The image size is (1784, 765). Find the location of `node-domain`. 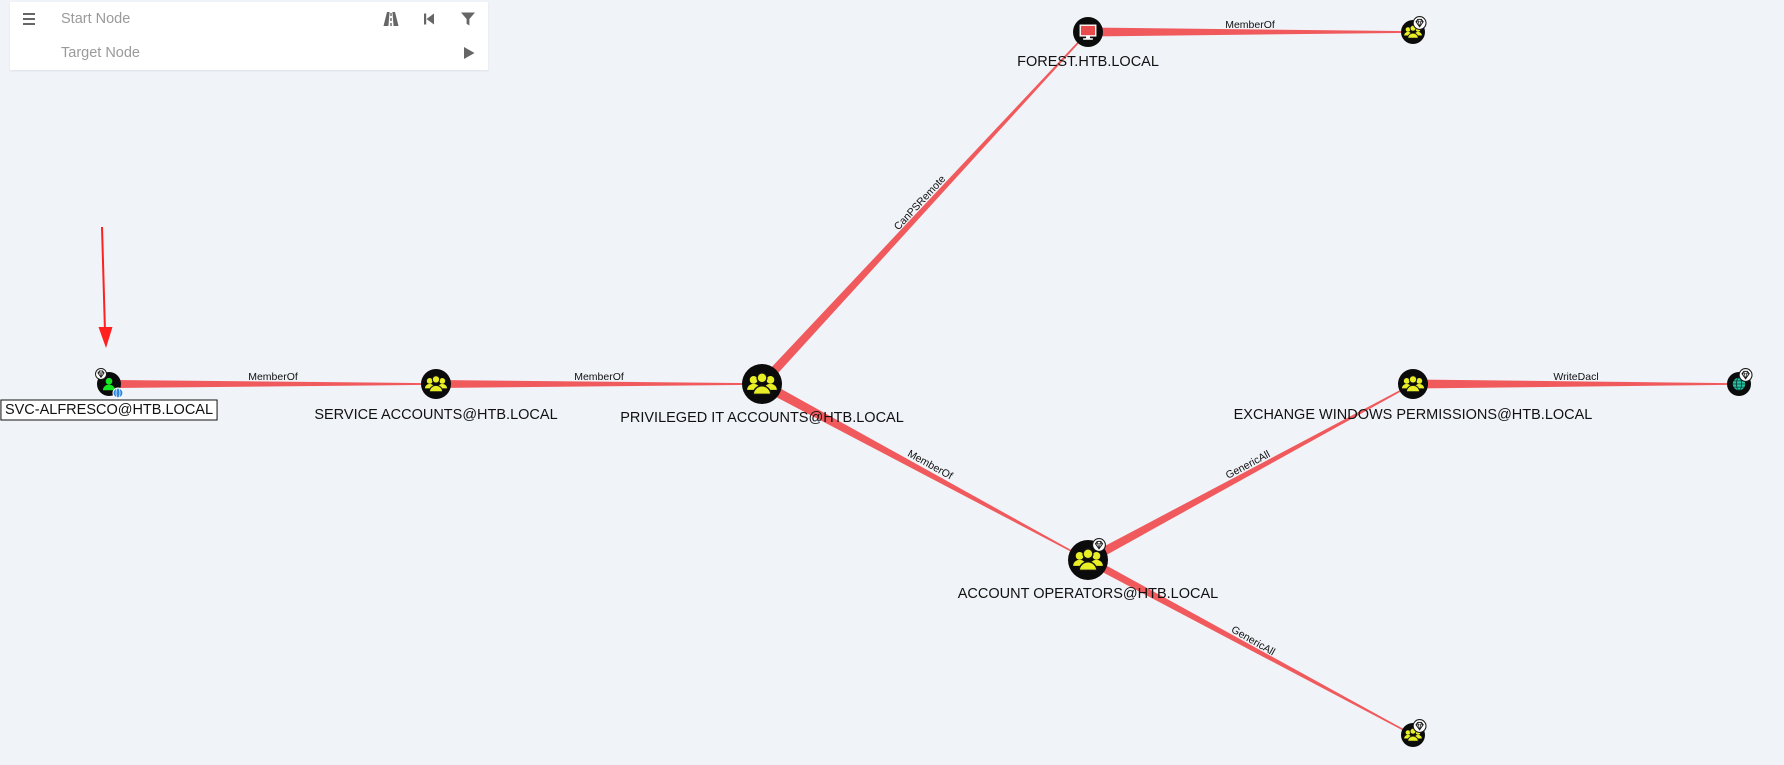

node-domain is located at coordinates (1740, 382).